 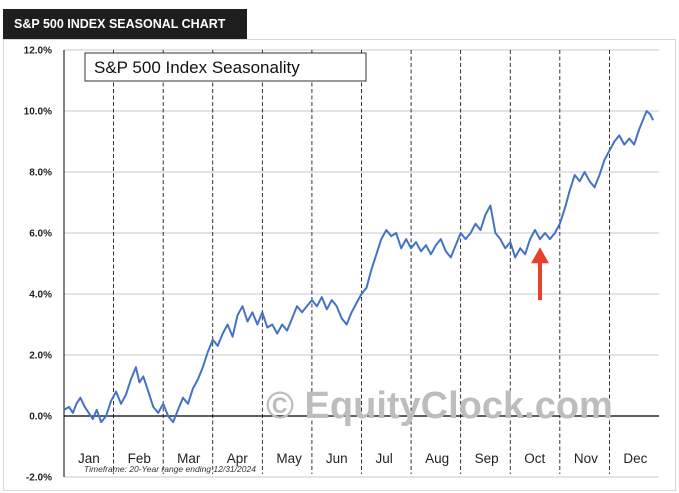 I want to click on x-tick-label: Dec, so click(x=635, y=458).